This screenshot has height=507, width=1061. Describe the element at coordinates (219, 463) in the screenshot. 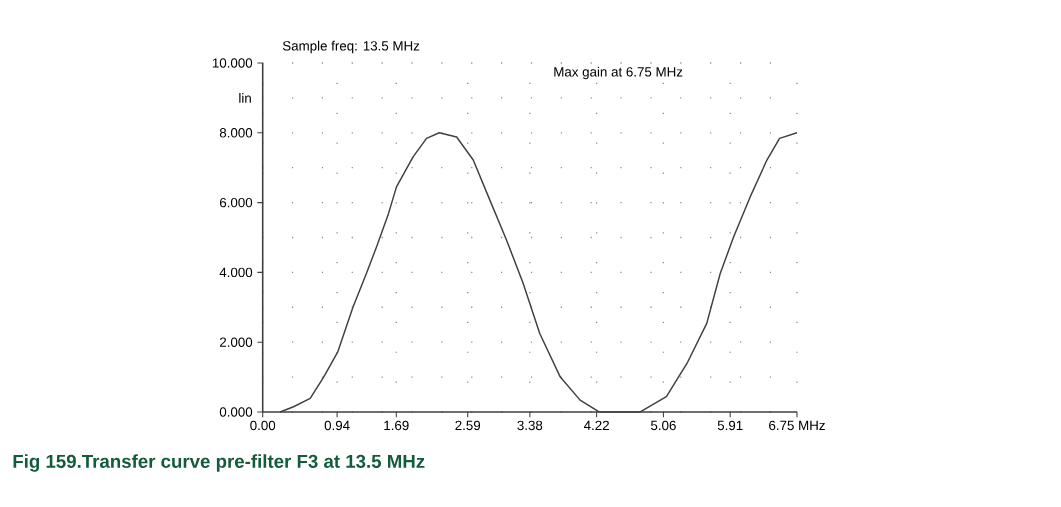

I see `text: Fig 159.Transfer curve pre-filter F3 at 13.5 MHz` at that location.